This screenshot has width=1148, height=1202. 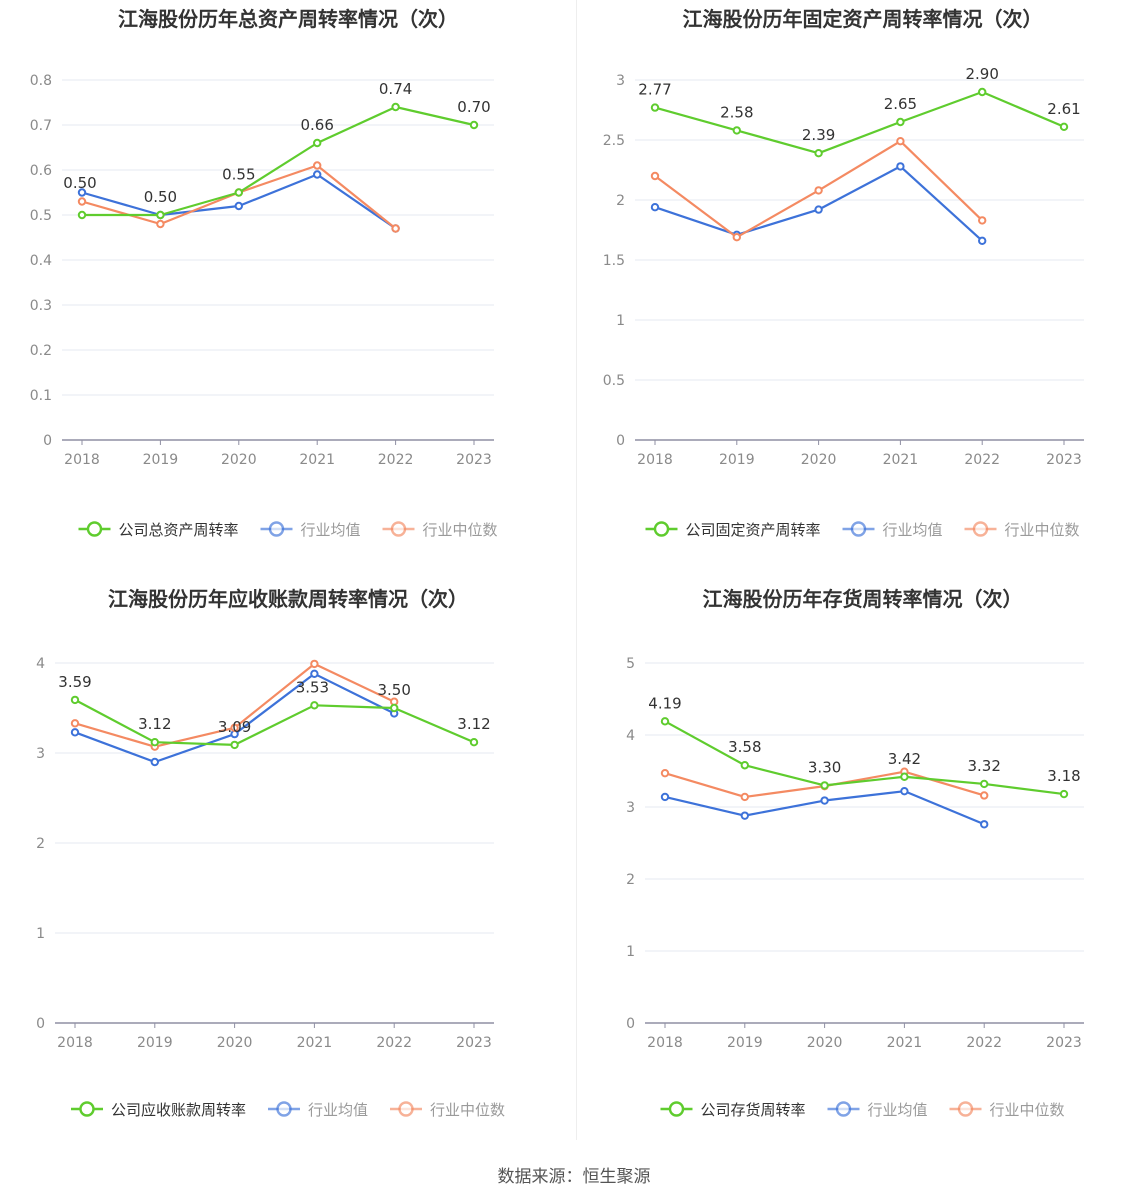 What do you see at coordinates (733, 530) in the screenshot?
I see `legend-item-company: 公司固定资产周转率` at bounding box center [733, 530].